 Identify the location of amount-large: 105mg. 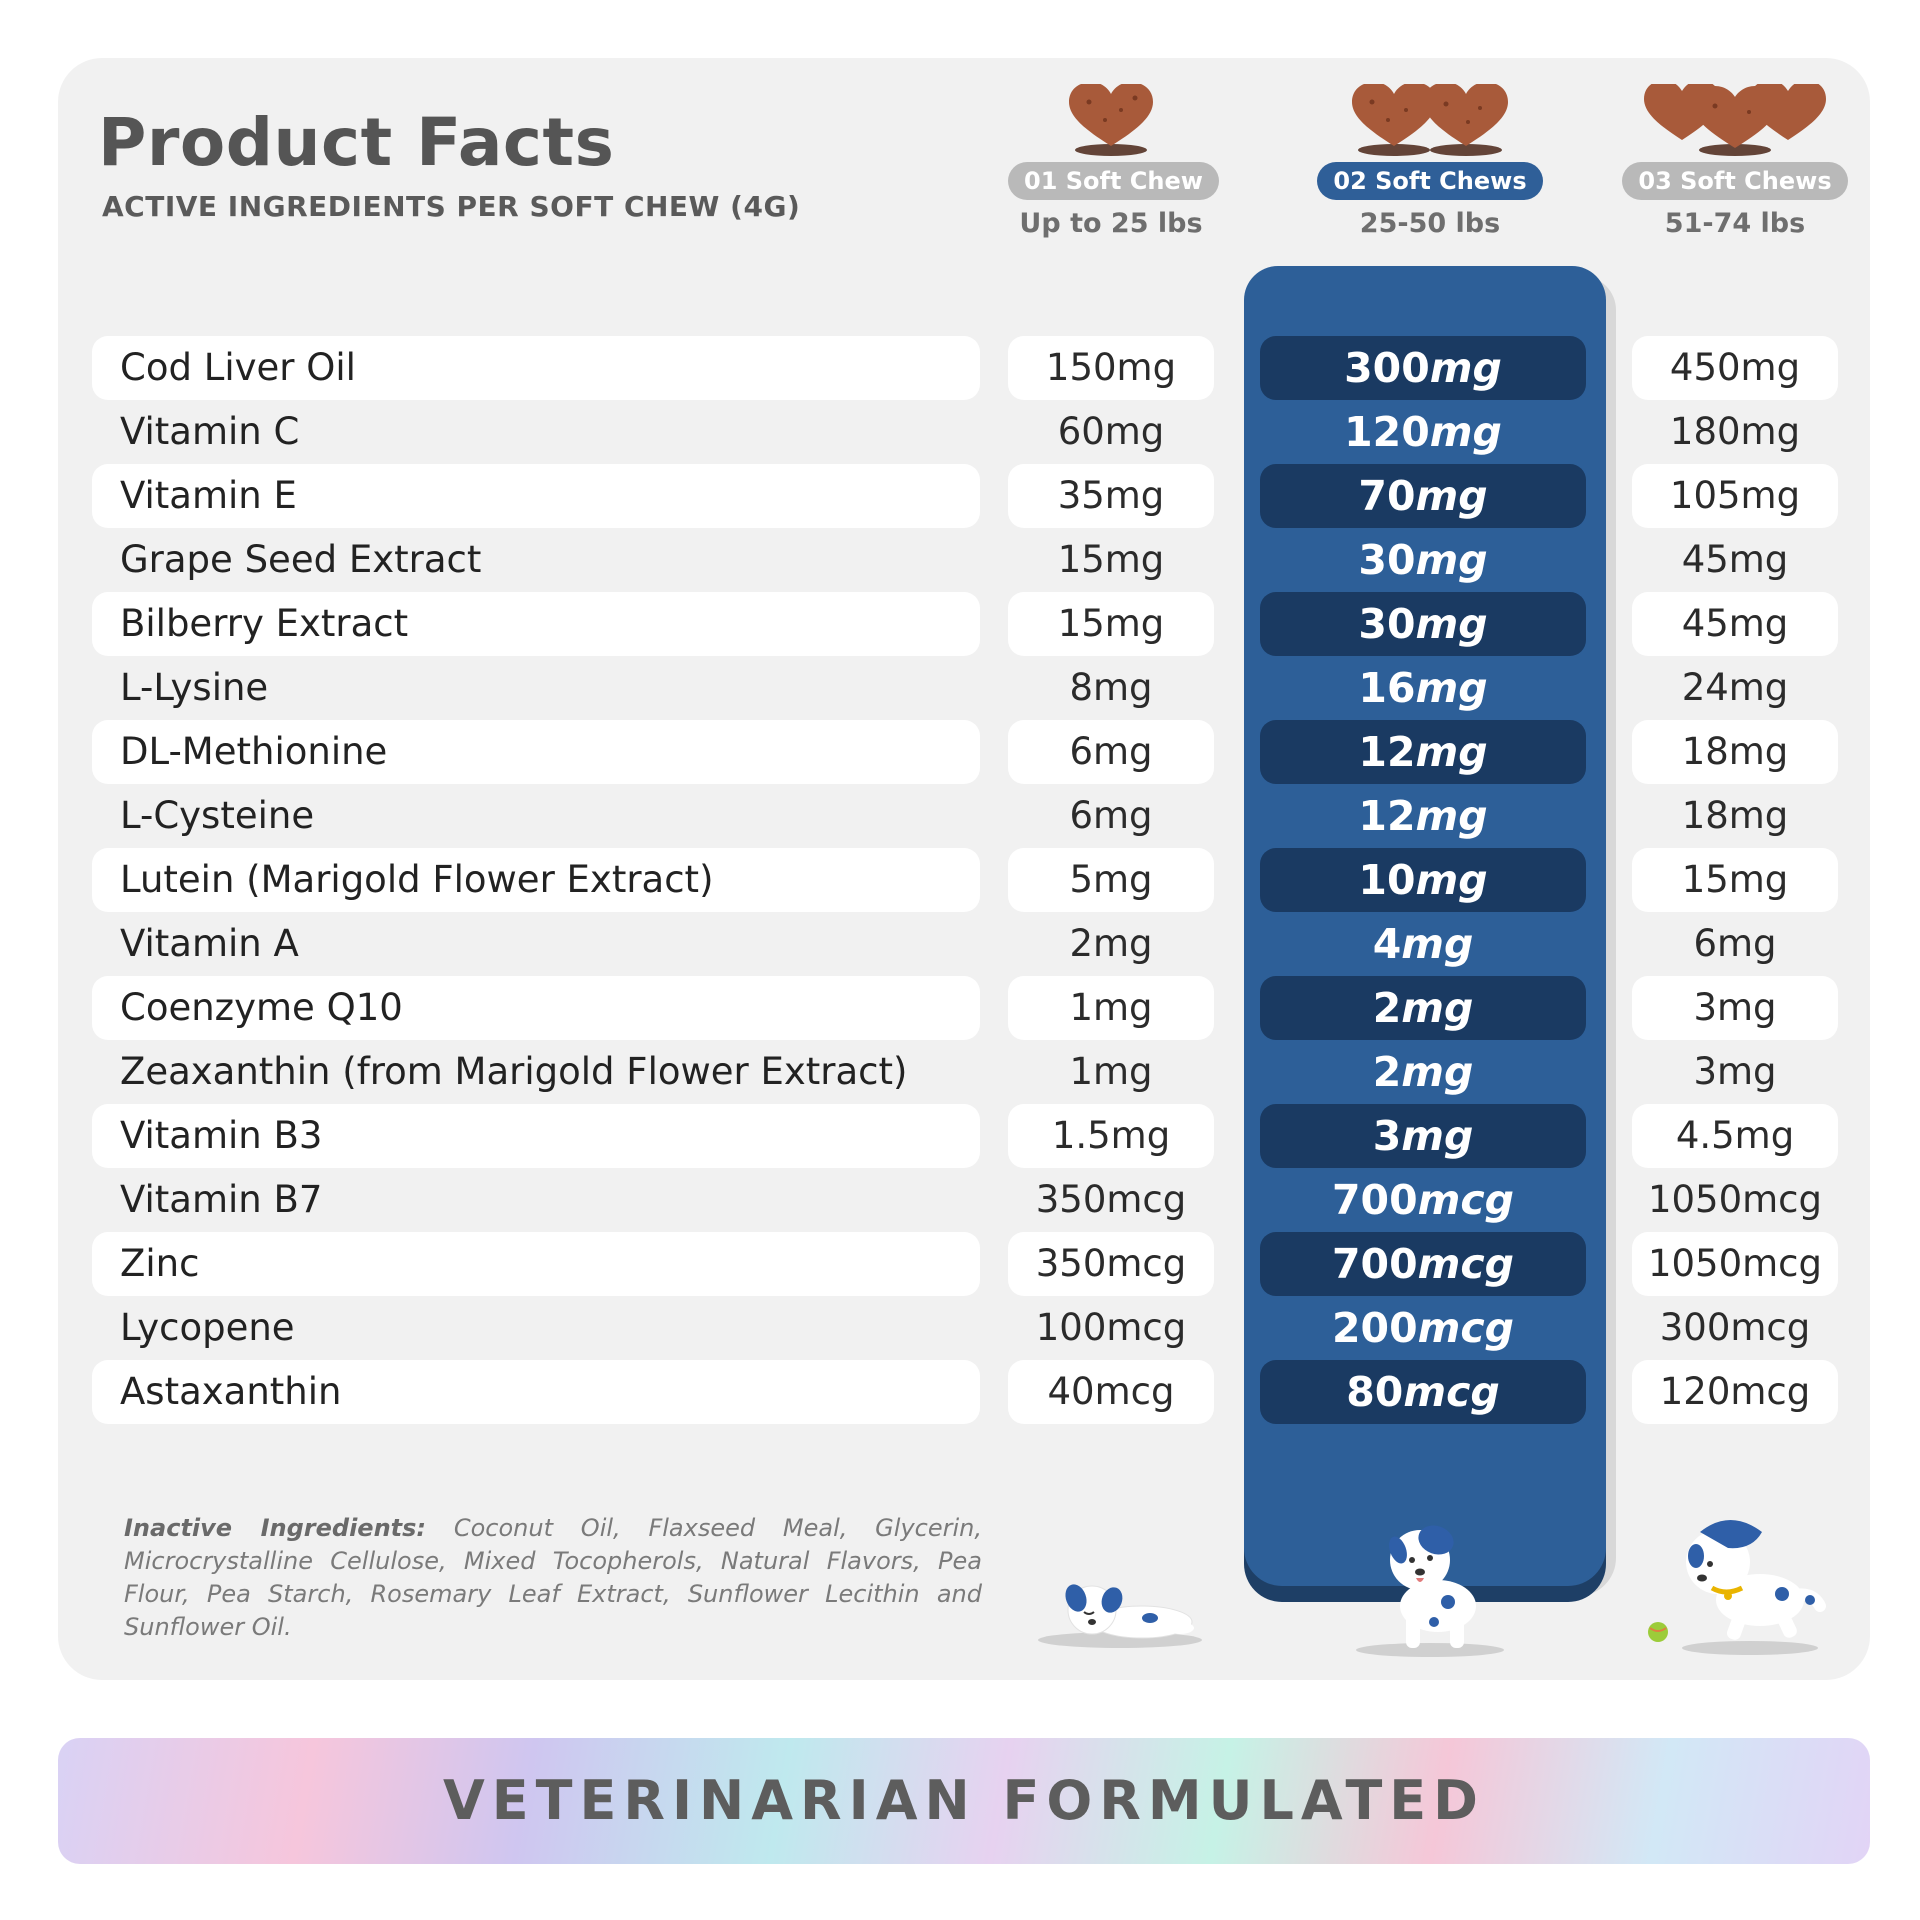
(1735, 496).